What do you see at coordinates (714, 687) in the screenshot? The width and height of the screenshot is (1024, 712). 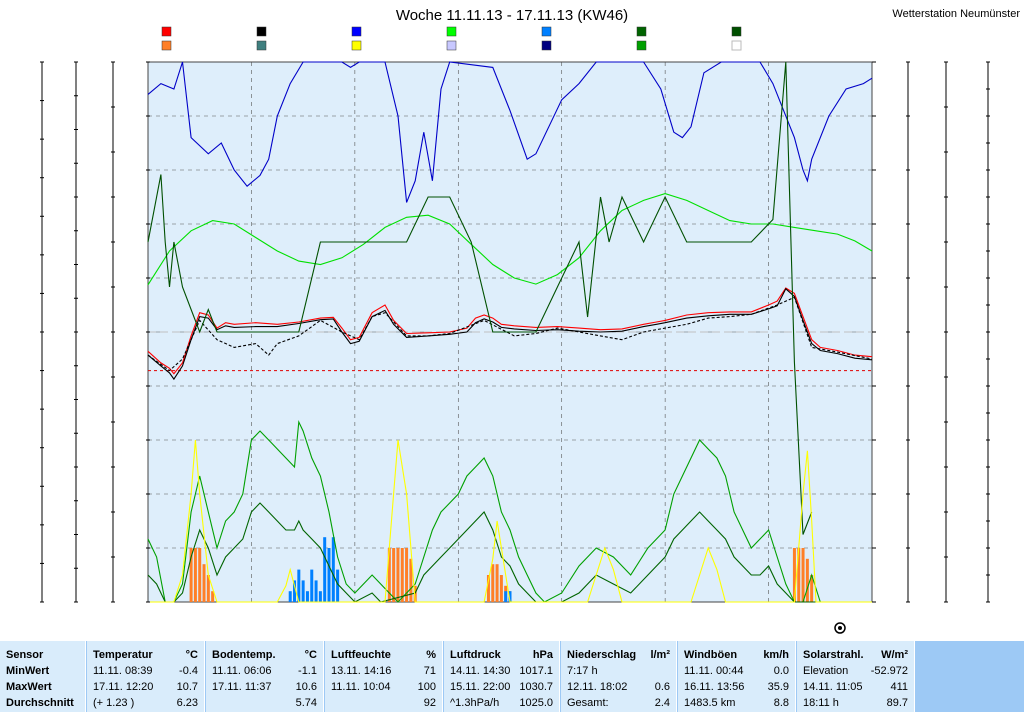 I see `stats-cell-left: 16.11. 13:56` at bounding box center [714, 687].